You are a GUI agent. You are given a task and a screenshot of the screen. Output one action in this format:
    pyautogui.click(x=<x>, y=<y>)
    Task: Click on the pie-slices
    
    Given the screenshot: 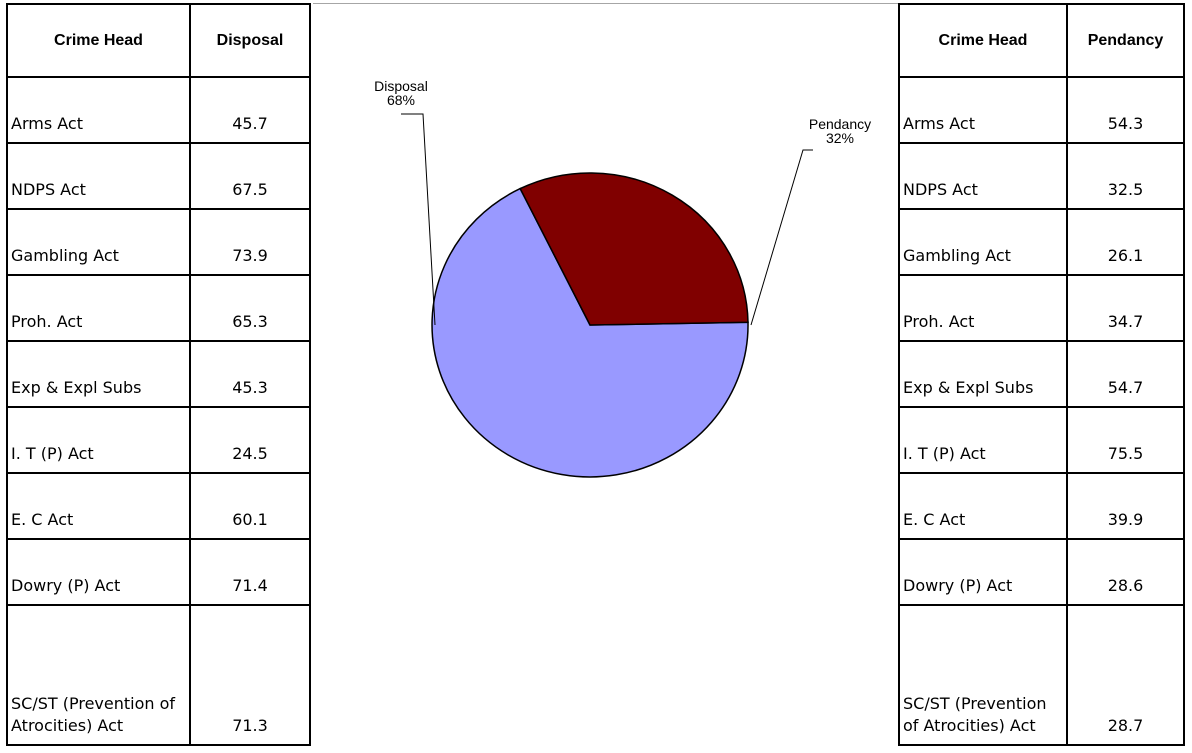 What is the action you would take?
    pyautogui.click(x=590, y=325)
    